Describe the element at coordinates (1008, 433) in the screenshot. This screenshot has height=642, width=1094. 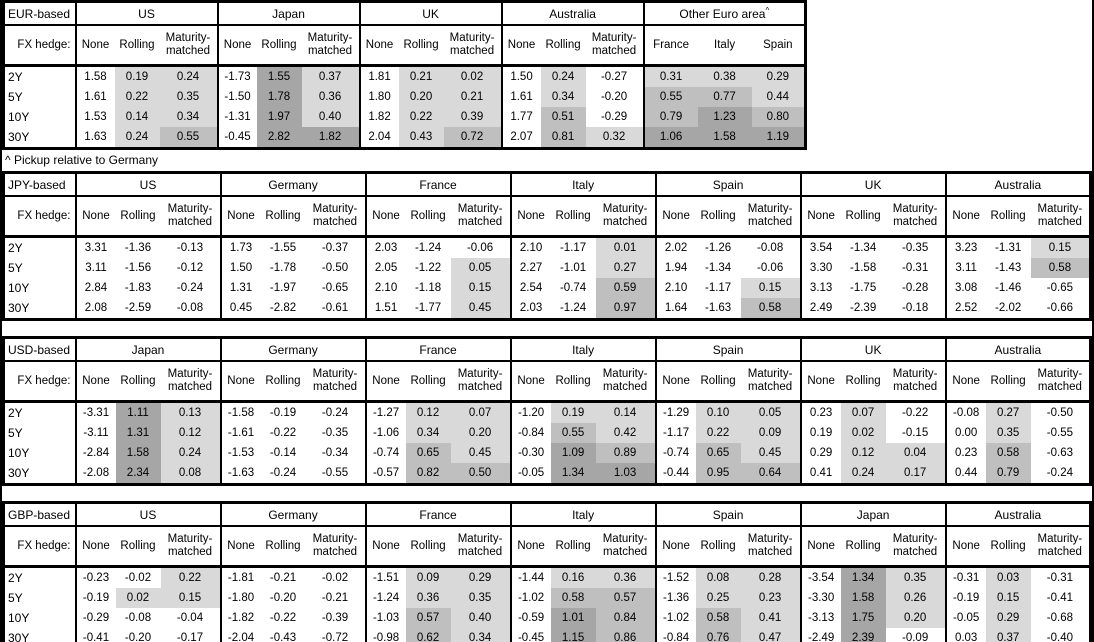
I see `value-cell: 0.35` at that location.